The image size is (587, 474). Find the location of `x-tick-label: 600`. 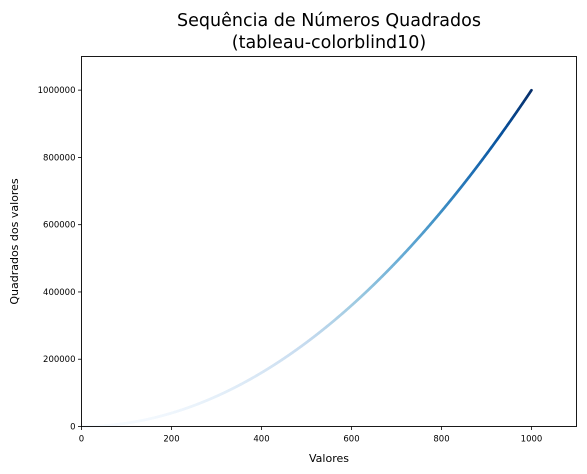

x-tick-label: 600 is located at coordinates (351, 440).